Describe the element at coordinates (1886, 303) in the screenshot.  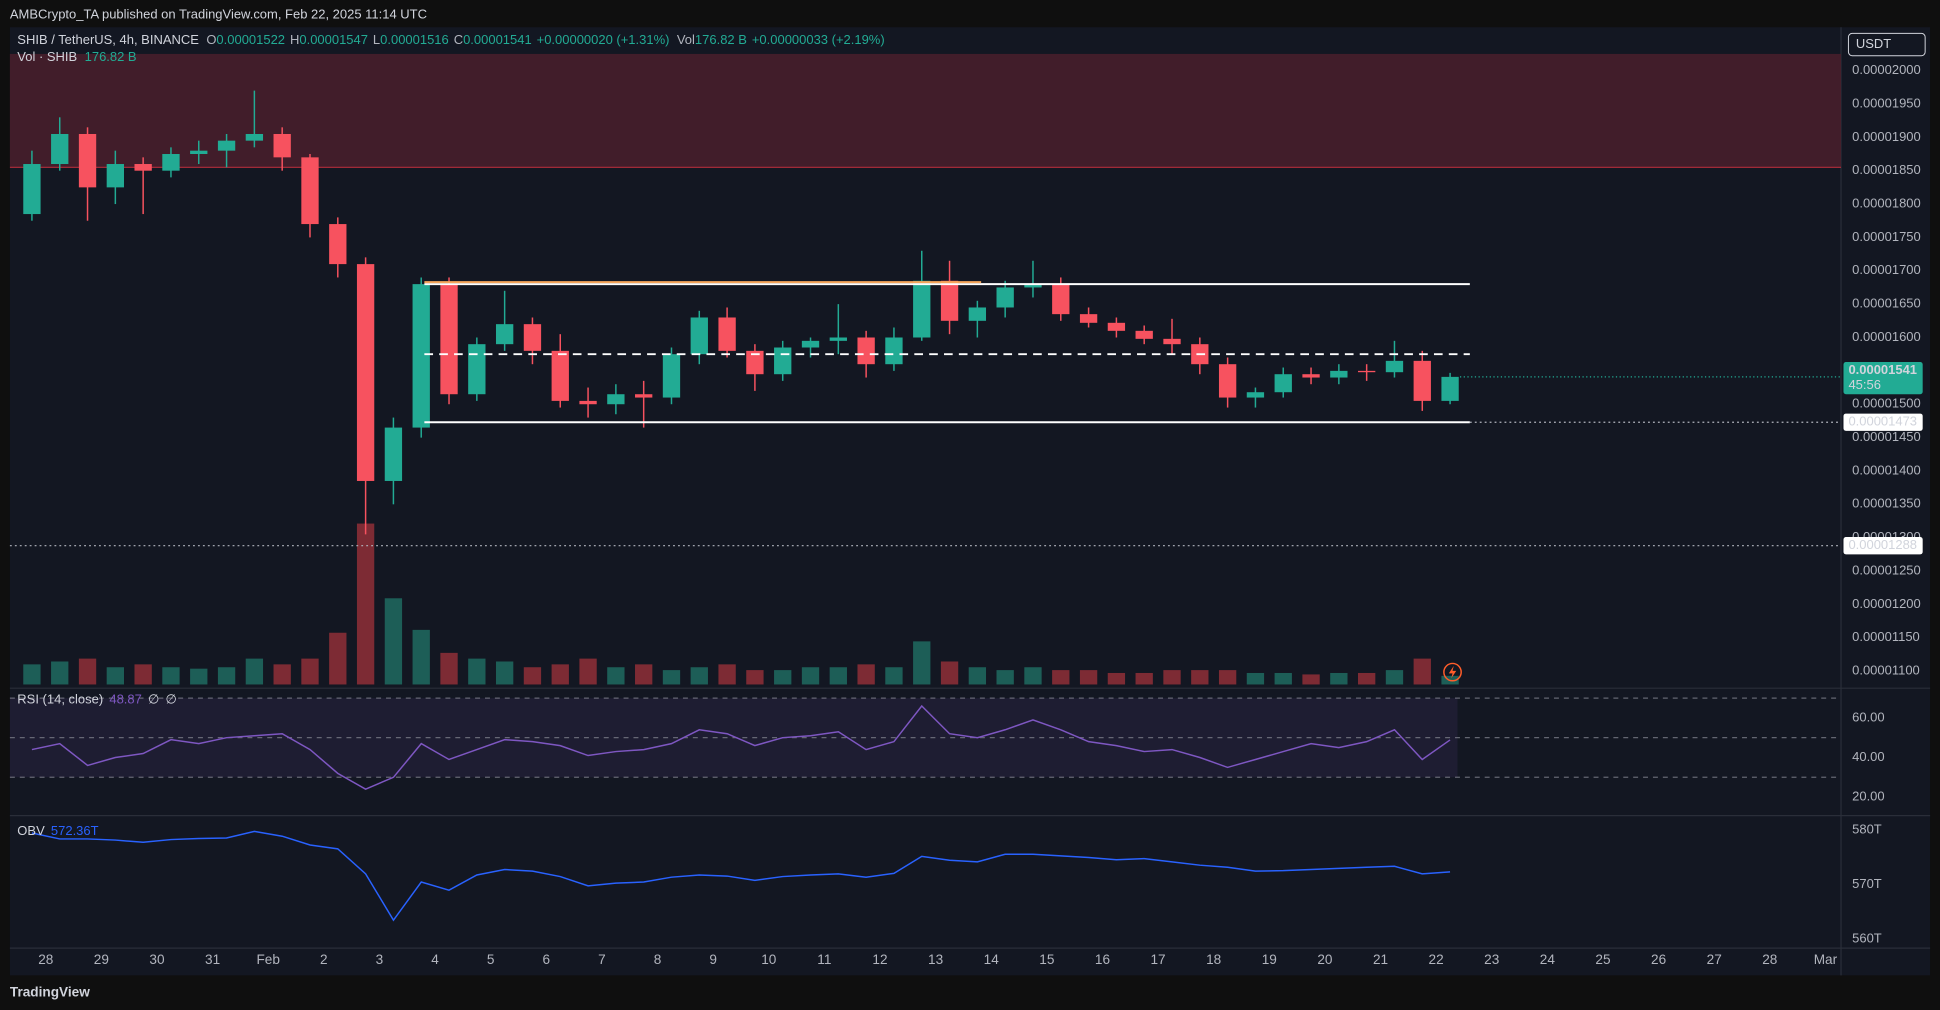
I see `y-tick-label: 0.00001650` at that location.